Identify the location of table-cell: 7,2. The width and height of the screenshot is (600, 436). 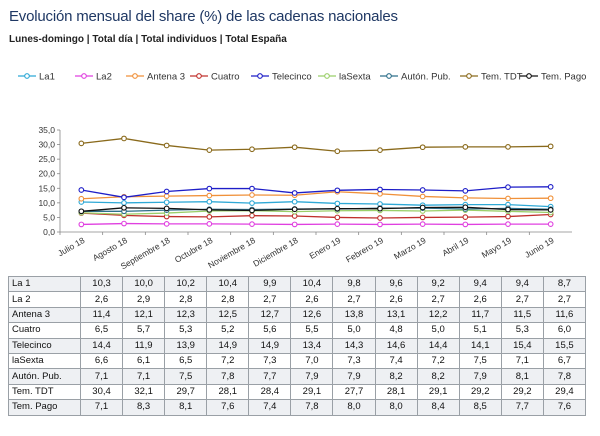
(228, 361).